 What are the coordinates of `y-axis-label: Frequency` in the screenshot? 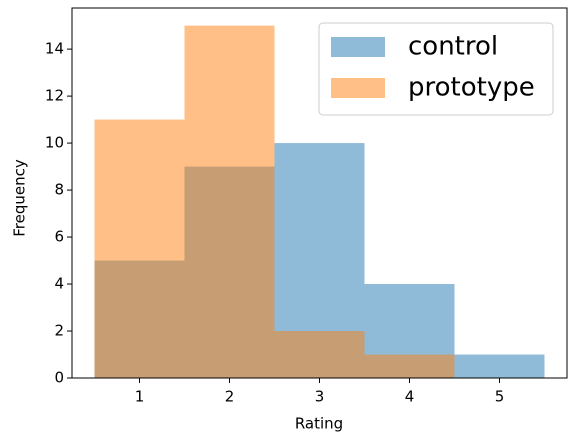 It's located at (20, 198).